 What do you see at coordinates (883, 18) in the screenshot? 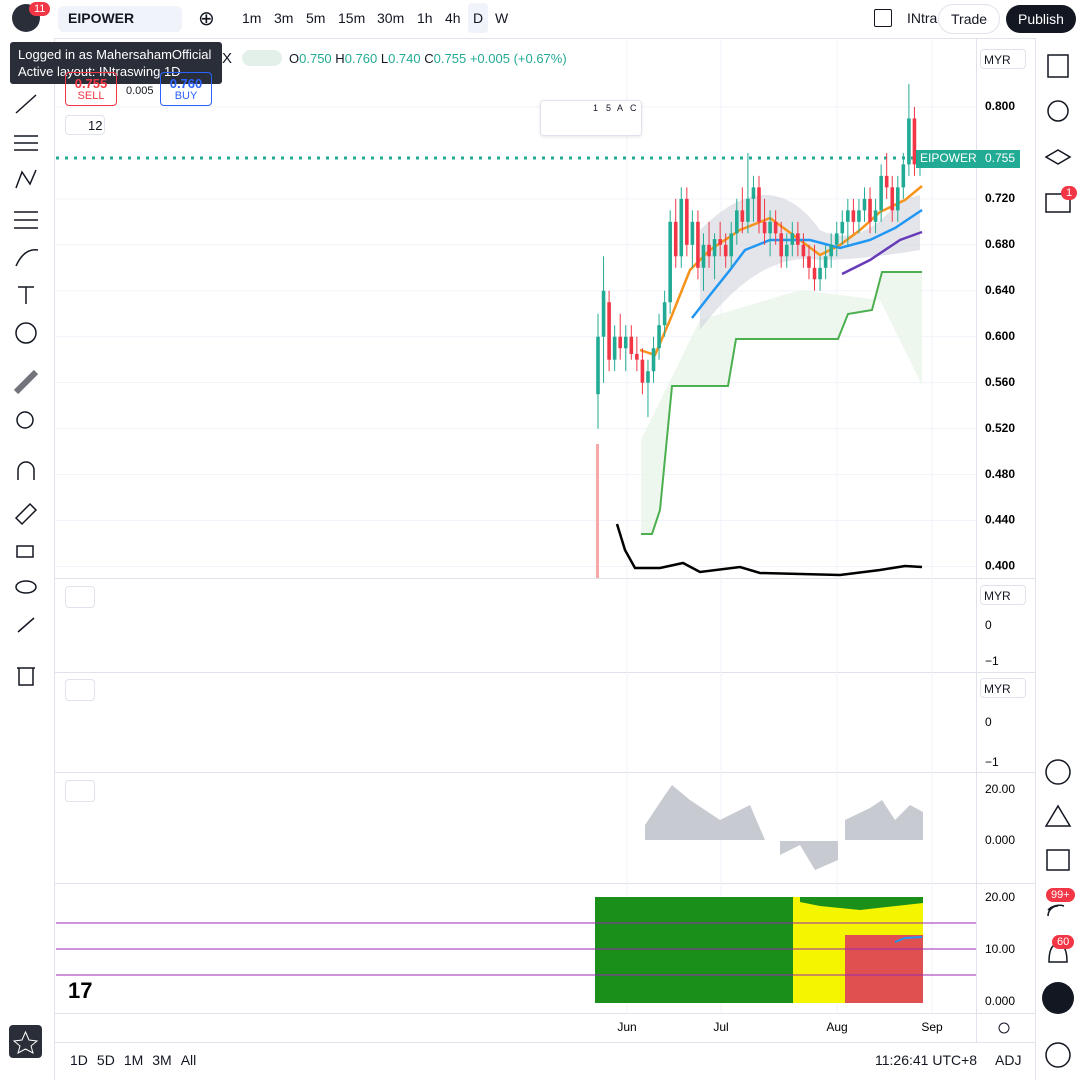
I see `layout-icon` at bounding box center [883, 18].